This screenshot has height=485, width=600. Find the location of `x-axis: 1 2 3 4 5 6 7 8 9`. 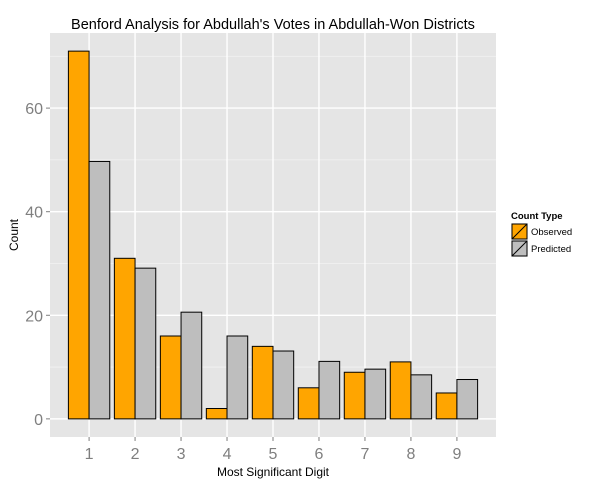

x-axis: 1 2 3 4 5 6 7 8 9 is located at coordinates (273, 450).